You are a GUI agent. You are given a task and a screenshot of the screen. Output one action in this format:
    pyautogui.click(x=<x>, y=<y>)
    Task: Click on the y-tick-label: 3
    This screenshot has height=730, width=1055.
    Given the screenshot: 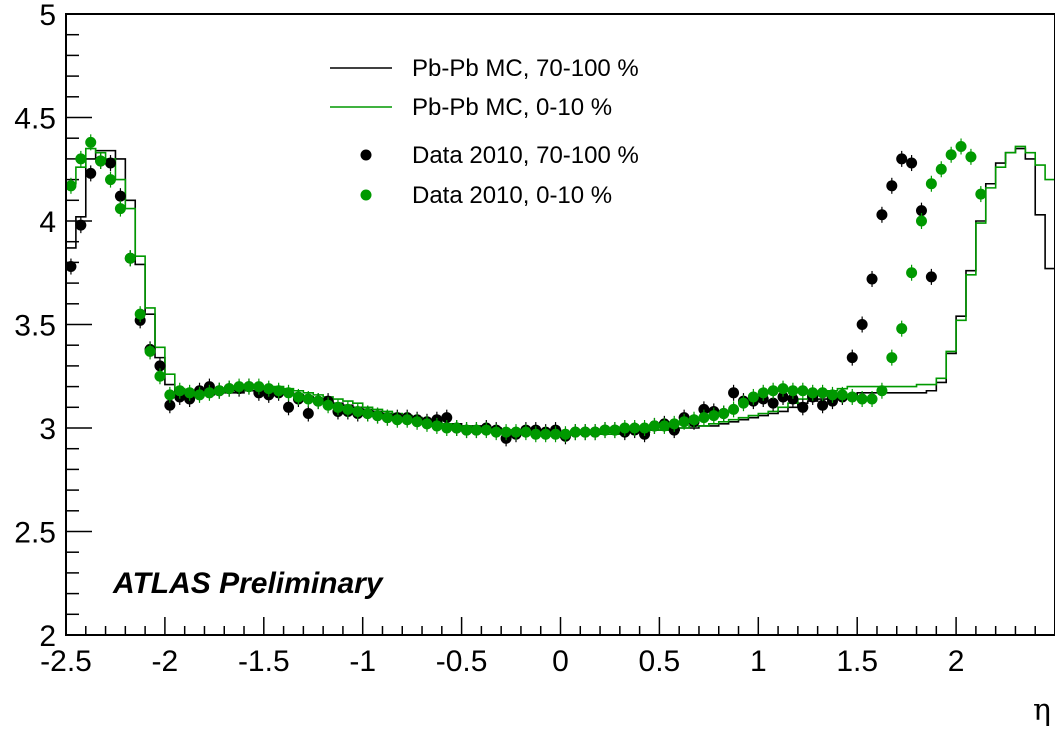 What is the action you would take?
    pyautogui.click(x=47, y=429)
    